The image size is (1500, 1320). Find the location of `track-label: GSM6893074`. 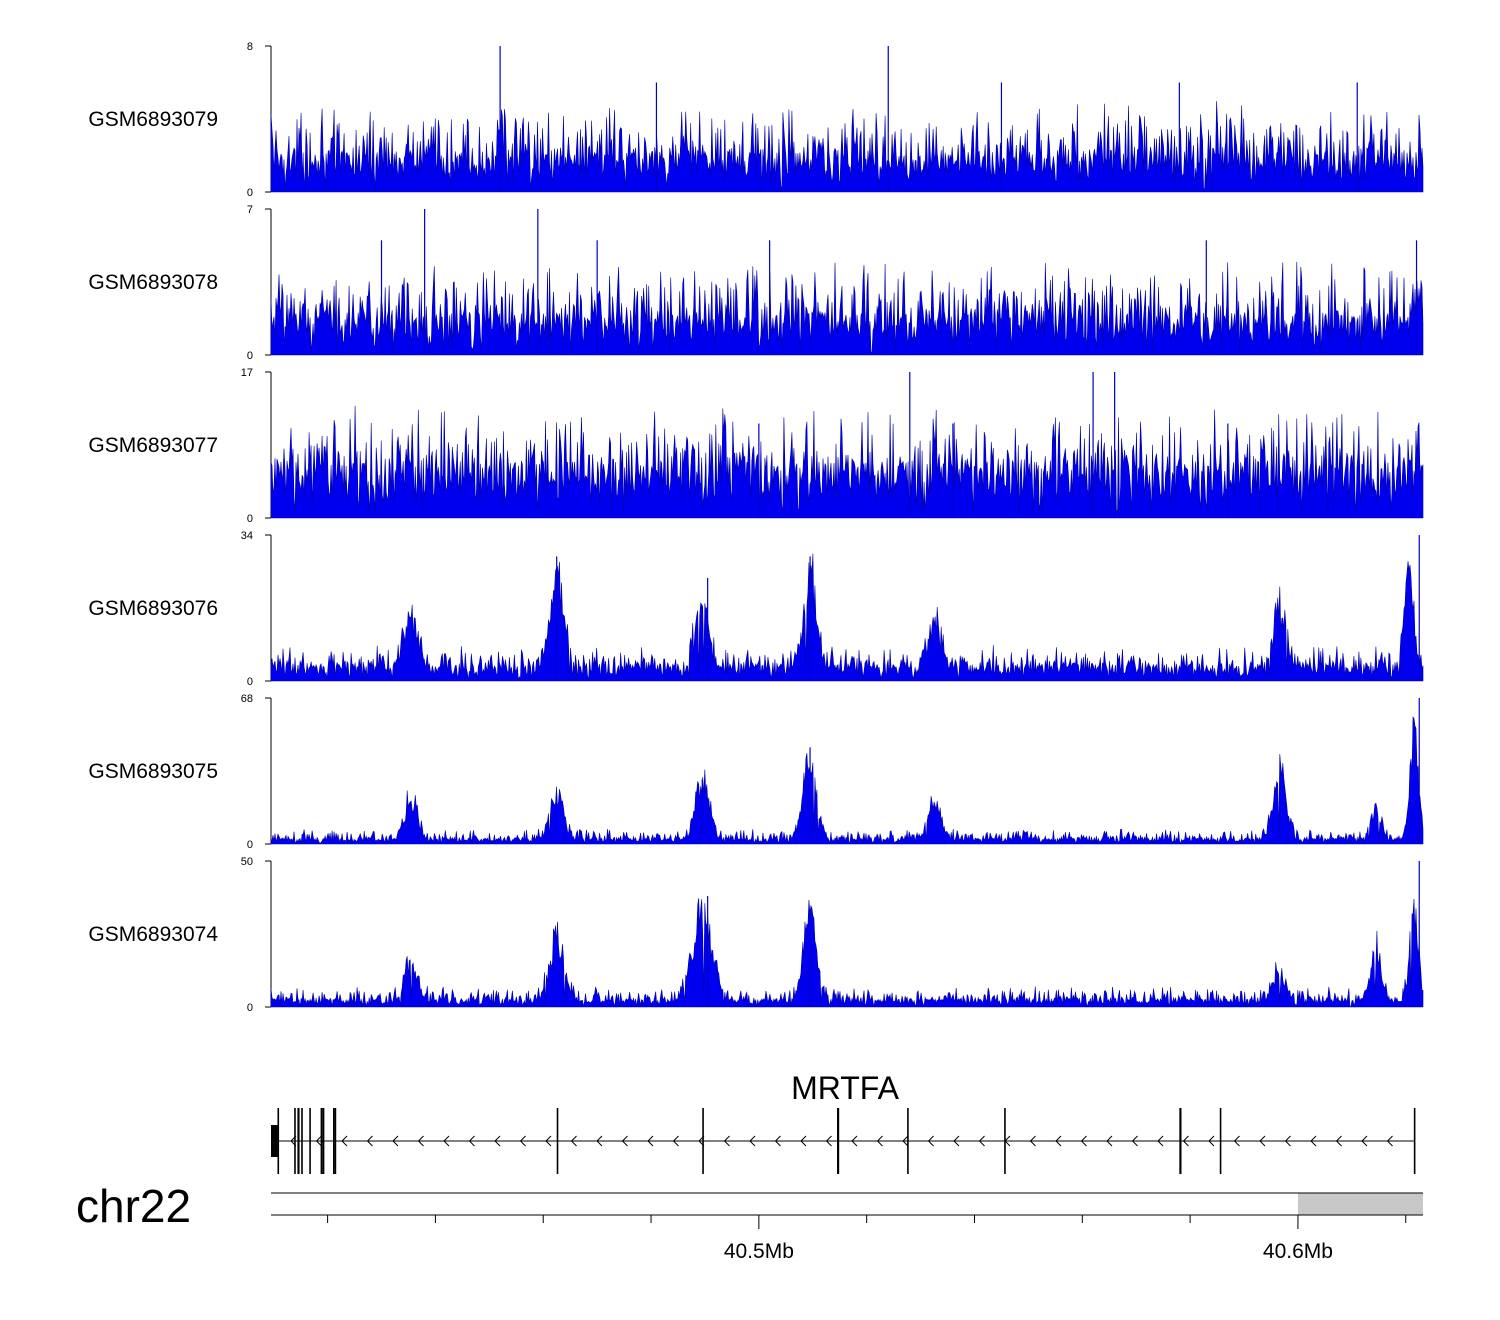

track-label: GSM6893074 is located at coordinates (153, 934).